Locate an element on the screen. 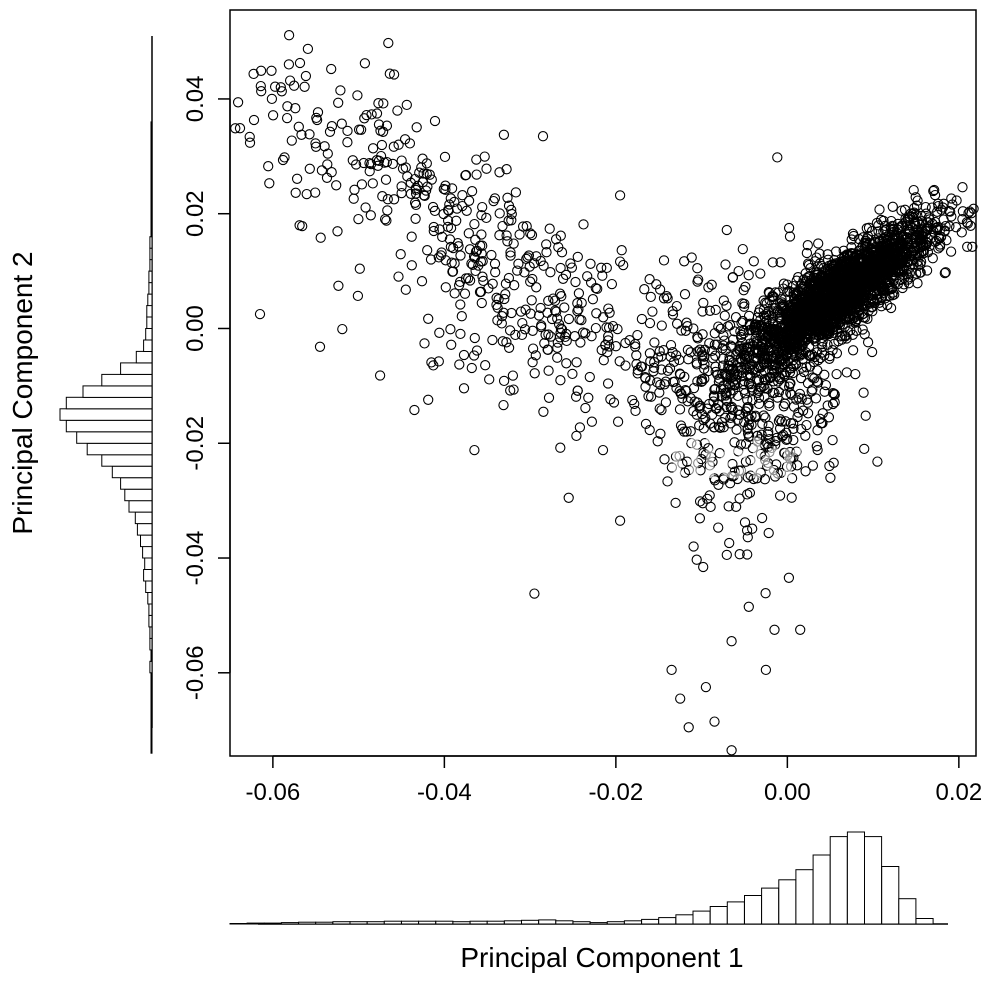 Image resolution: width=996 pixels, height=985 pixels. y-tick-label: -0.02 is located at coordinates (195, 443).